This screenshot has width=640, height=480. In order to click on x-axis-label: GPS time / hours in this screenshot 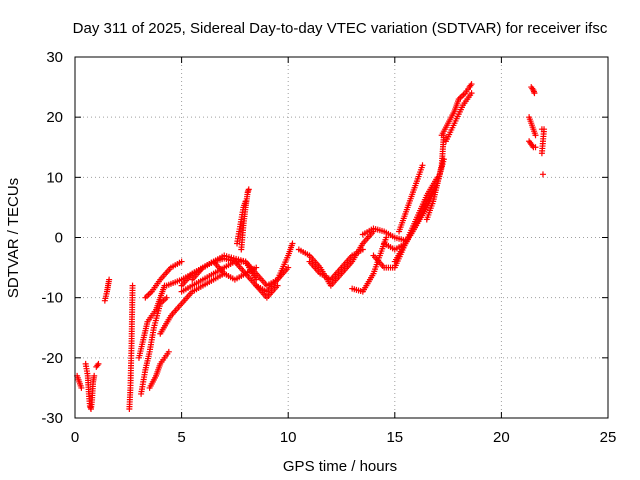, I will do `click(340, 466)`.